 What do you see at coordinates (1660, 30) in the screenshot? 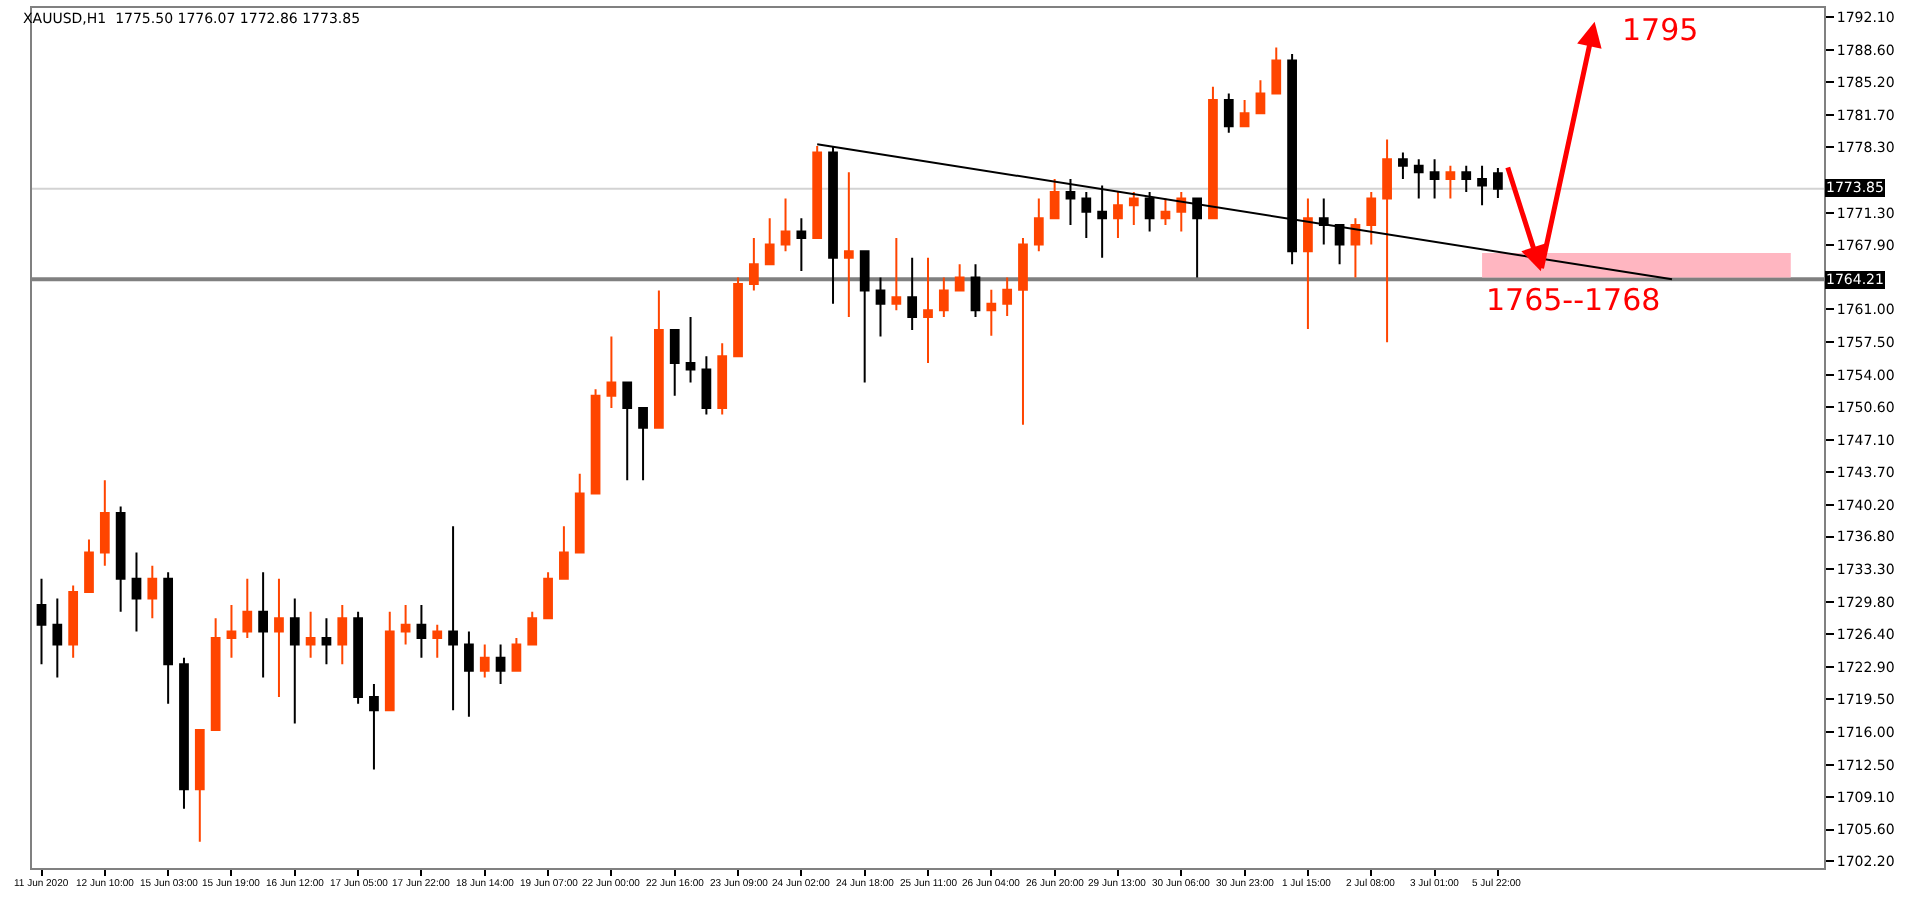
I see `annotation: 1795` at bounding box center [1660, 30].